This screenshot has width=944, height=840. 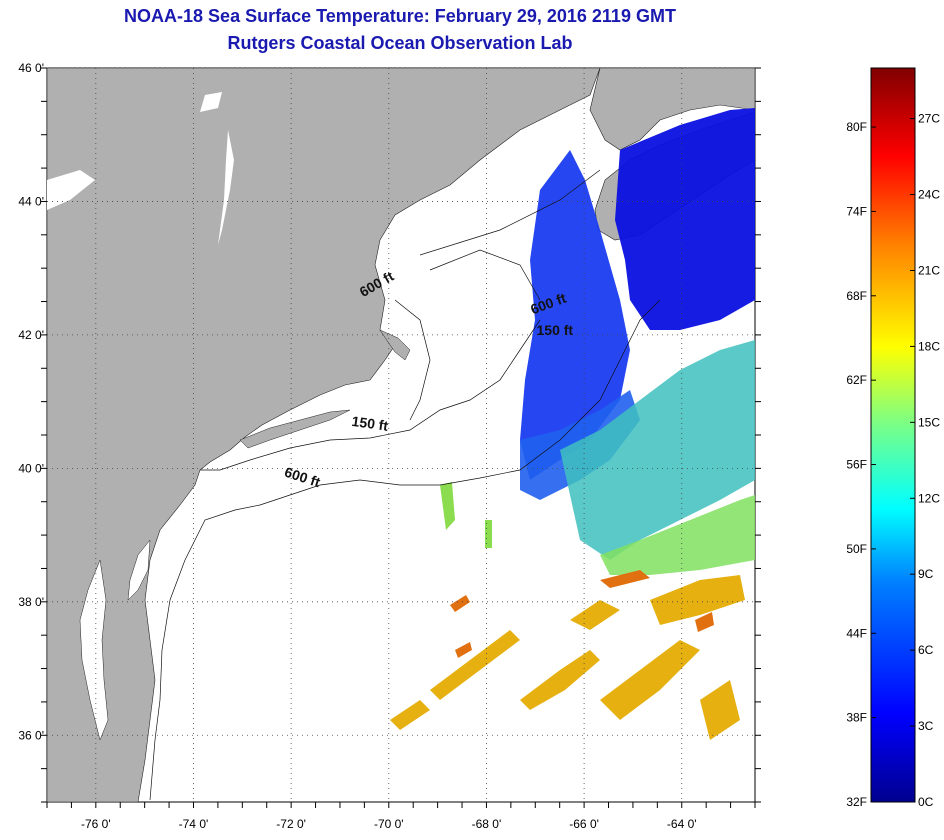 I want to click on lake-champlain, so click(x=226, y=187).